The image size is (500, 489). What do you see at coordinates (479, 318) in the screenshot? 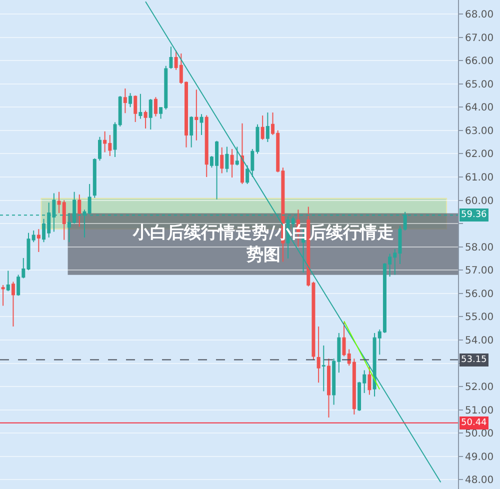
I see `y-tick-label: 55.00` at bounding box center [479, 318].